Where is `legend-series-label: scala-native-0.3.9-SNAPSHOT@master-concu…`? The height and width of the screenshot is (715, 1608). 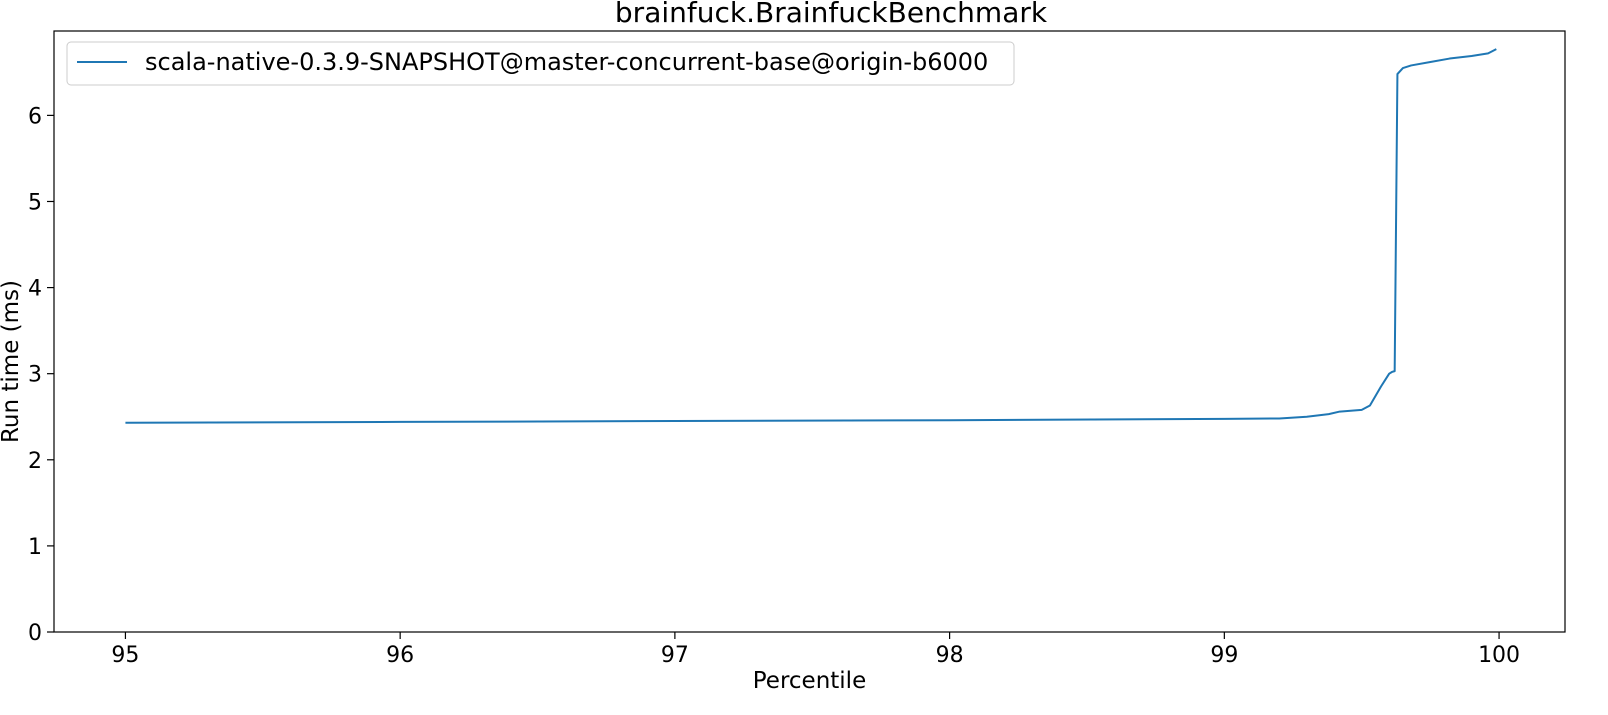 legend-series-label: scala-native-0.3.9-SNAPSHOT@master-concu… is located at coordinates (566, 62).